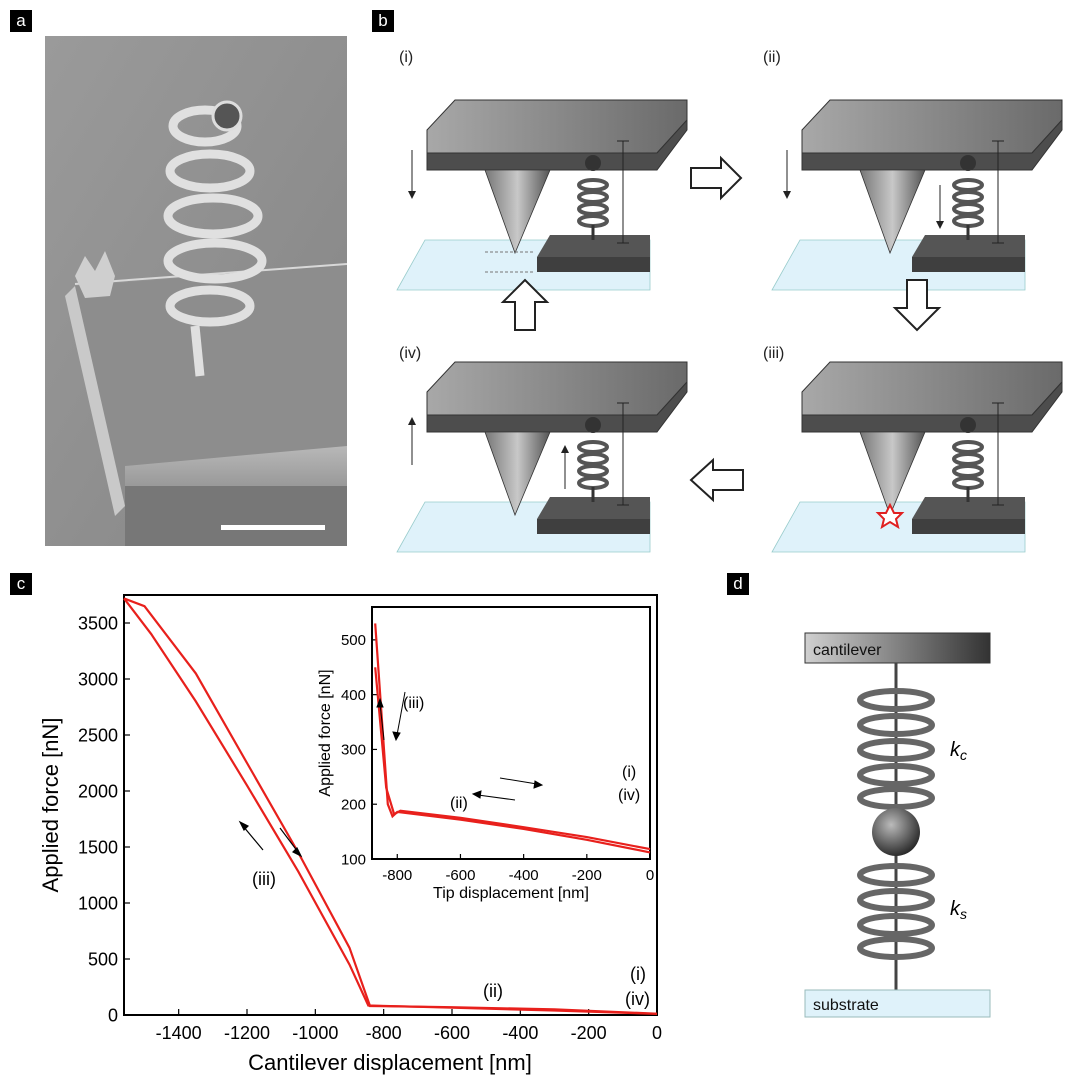 The width and height of the screenshot is (1070, 1080). Describe the element at coordinates (98, 847) in the screenshot. I see `ytick-label: 1500` at that location.